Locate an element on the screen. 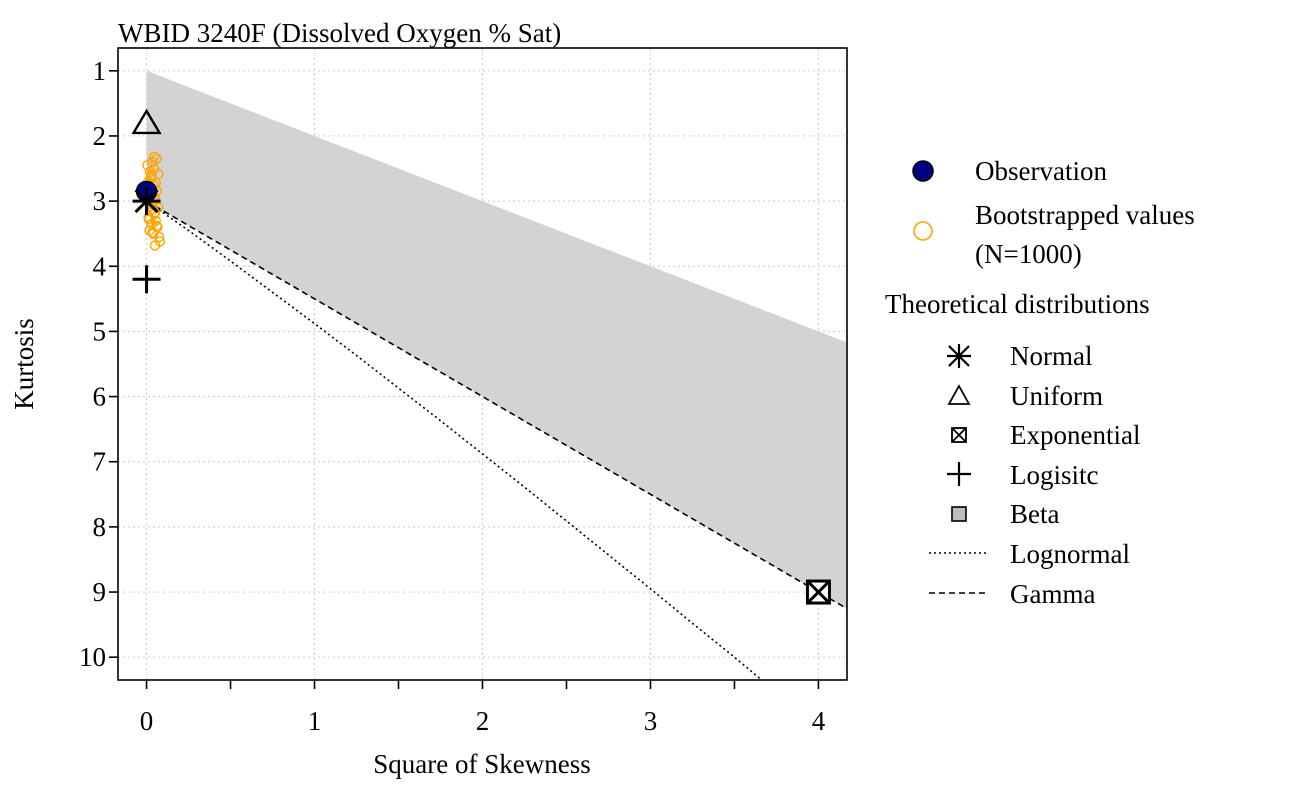 This screenshot has width=1300, height=800. legend-observation-symbol is located at coordinates (923, 171).